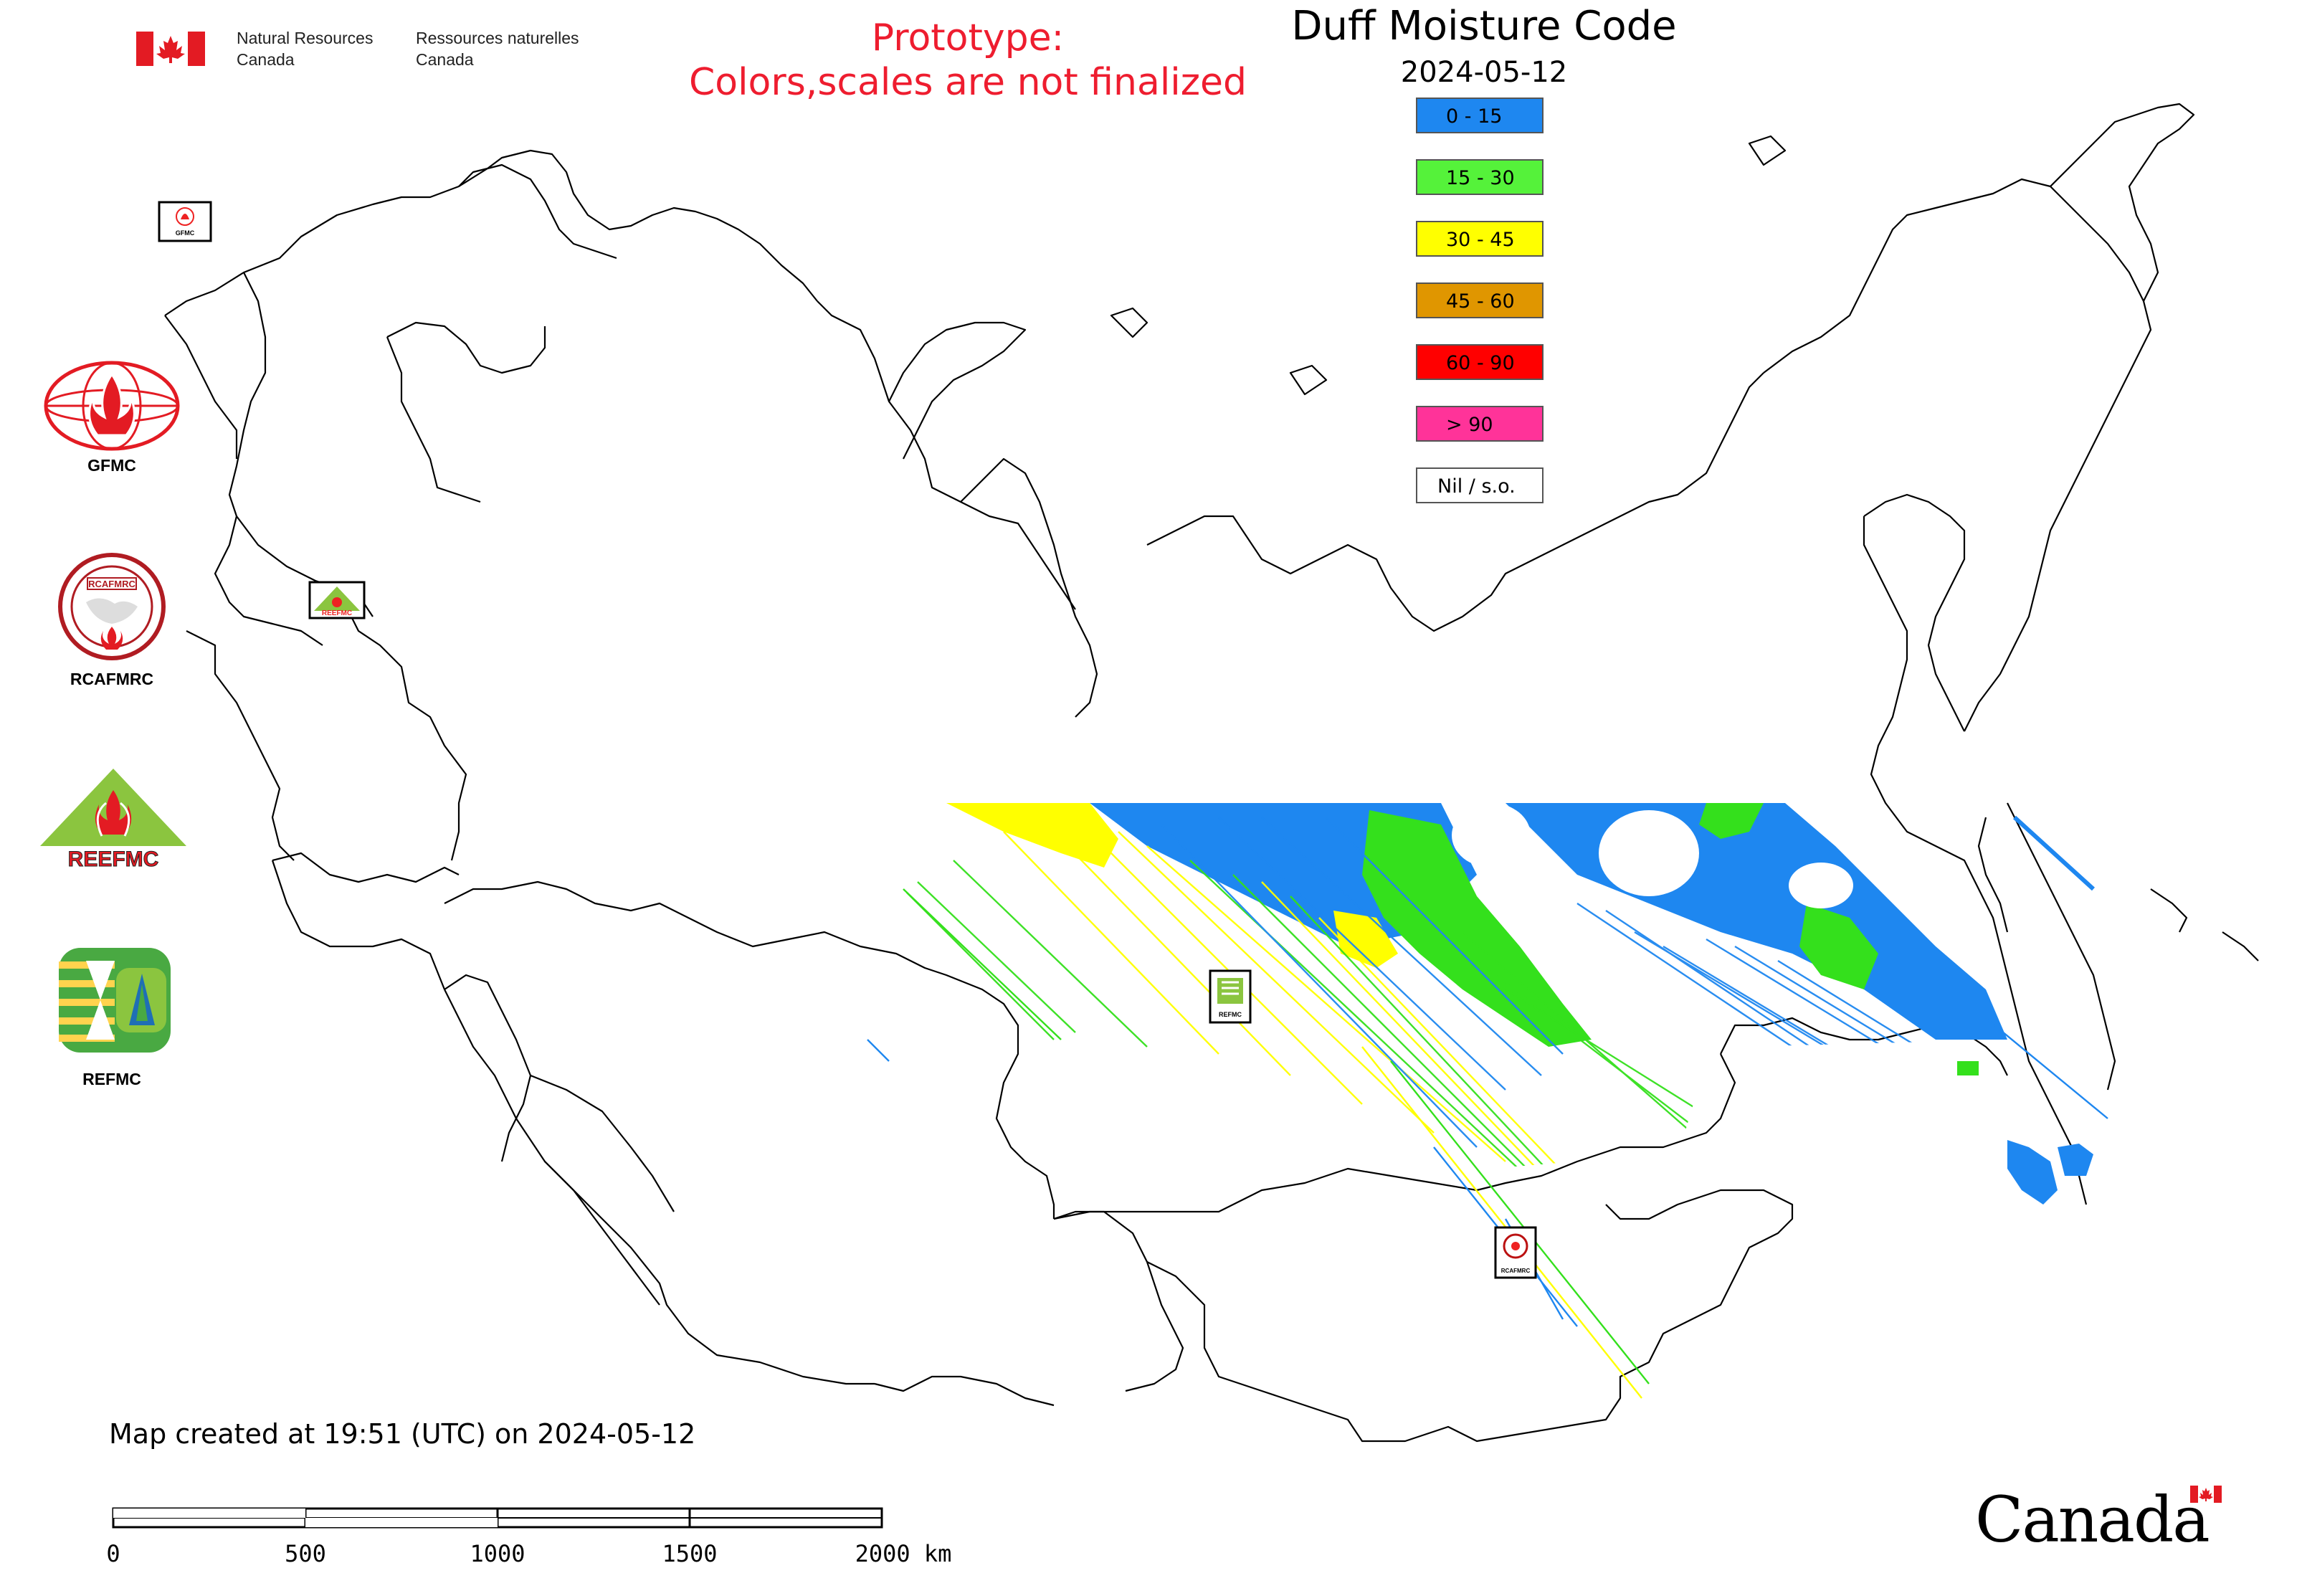 The height and width of the screenshot is (1596, 2302). Describe the element at coordinates (690, 1553) in the screenshot. I see `scale-tick-1500: 1500` at that location.